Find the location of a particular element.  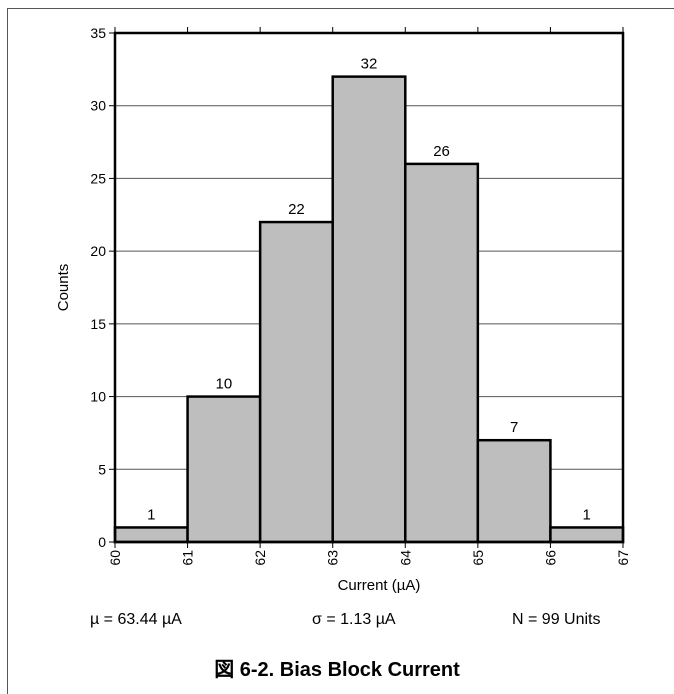

x-tick-label: 60 is located at coordinates (115, 558).